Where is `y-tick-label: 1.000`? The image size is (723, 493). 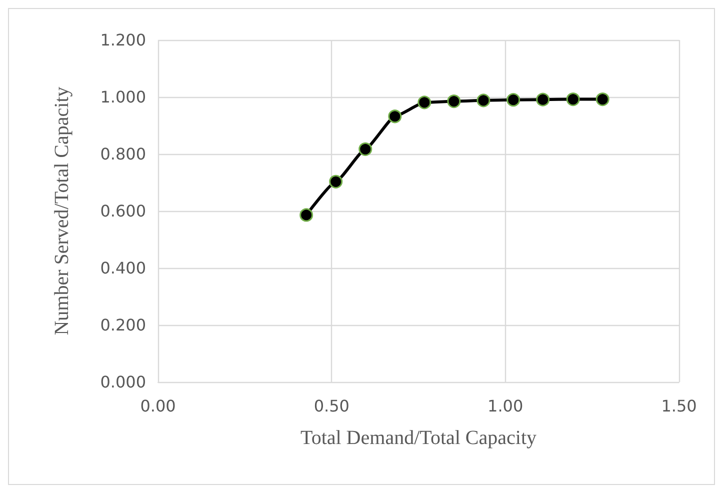 y-tick-label: 1.000 is located at coordinates (123, 97).